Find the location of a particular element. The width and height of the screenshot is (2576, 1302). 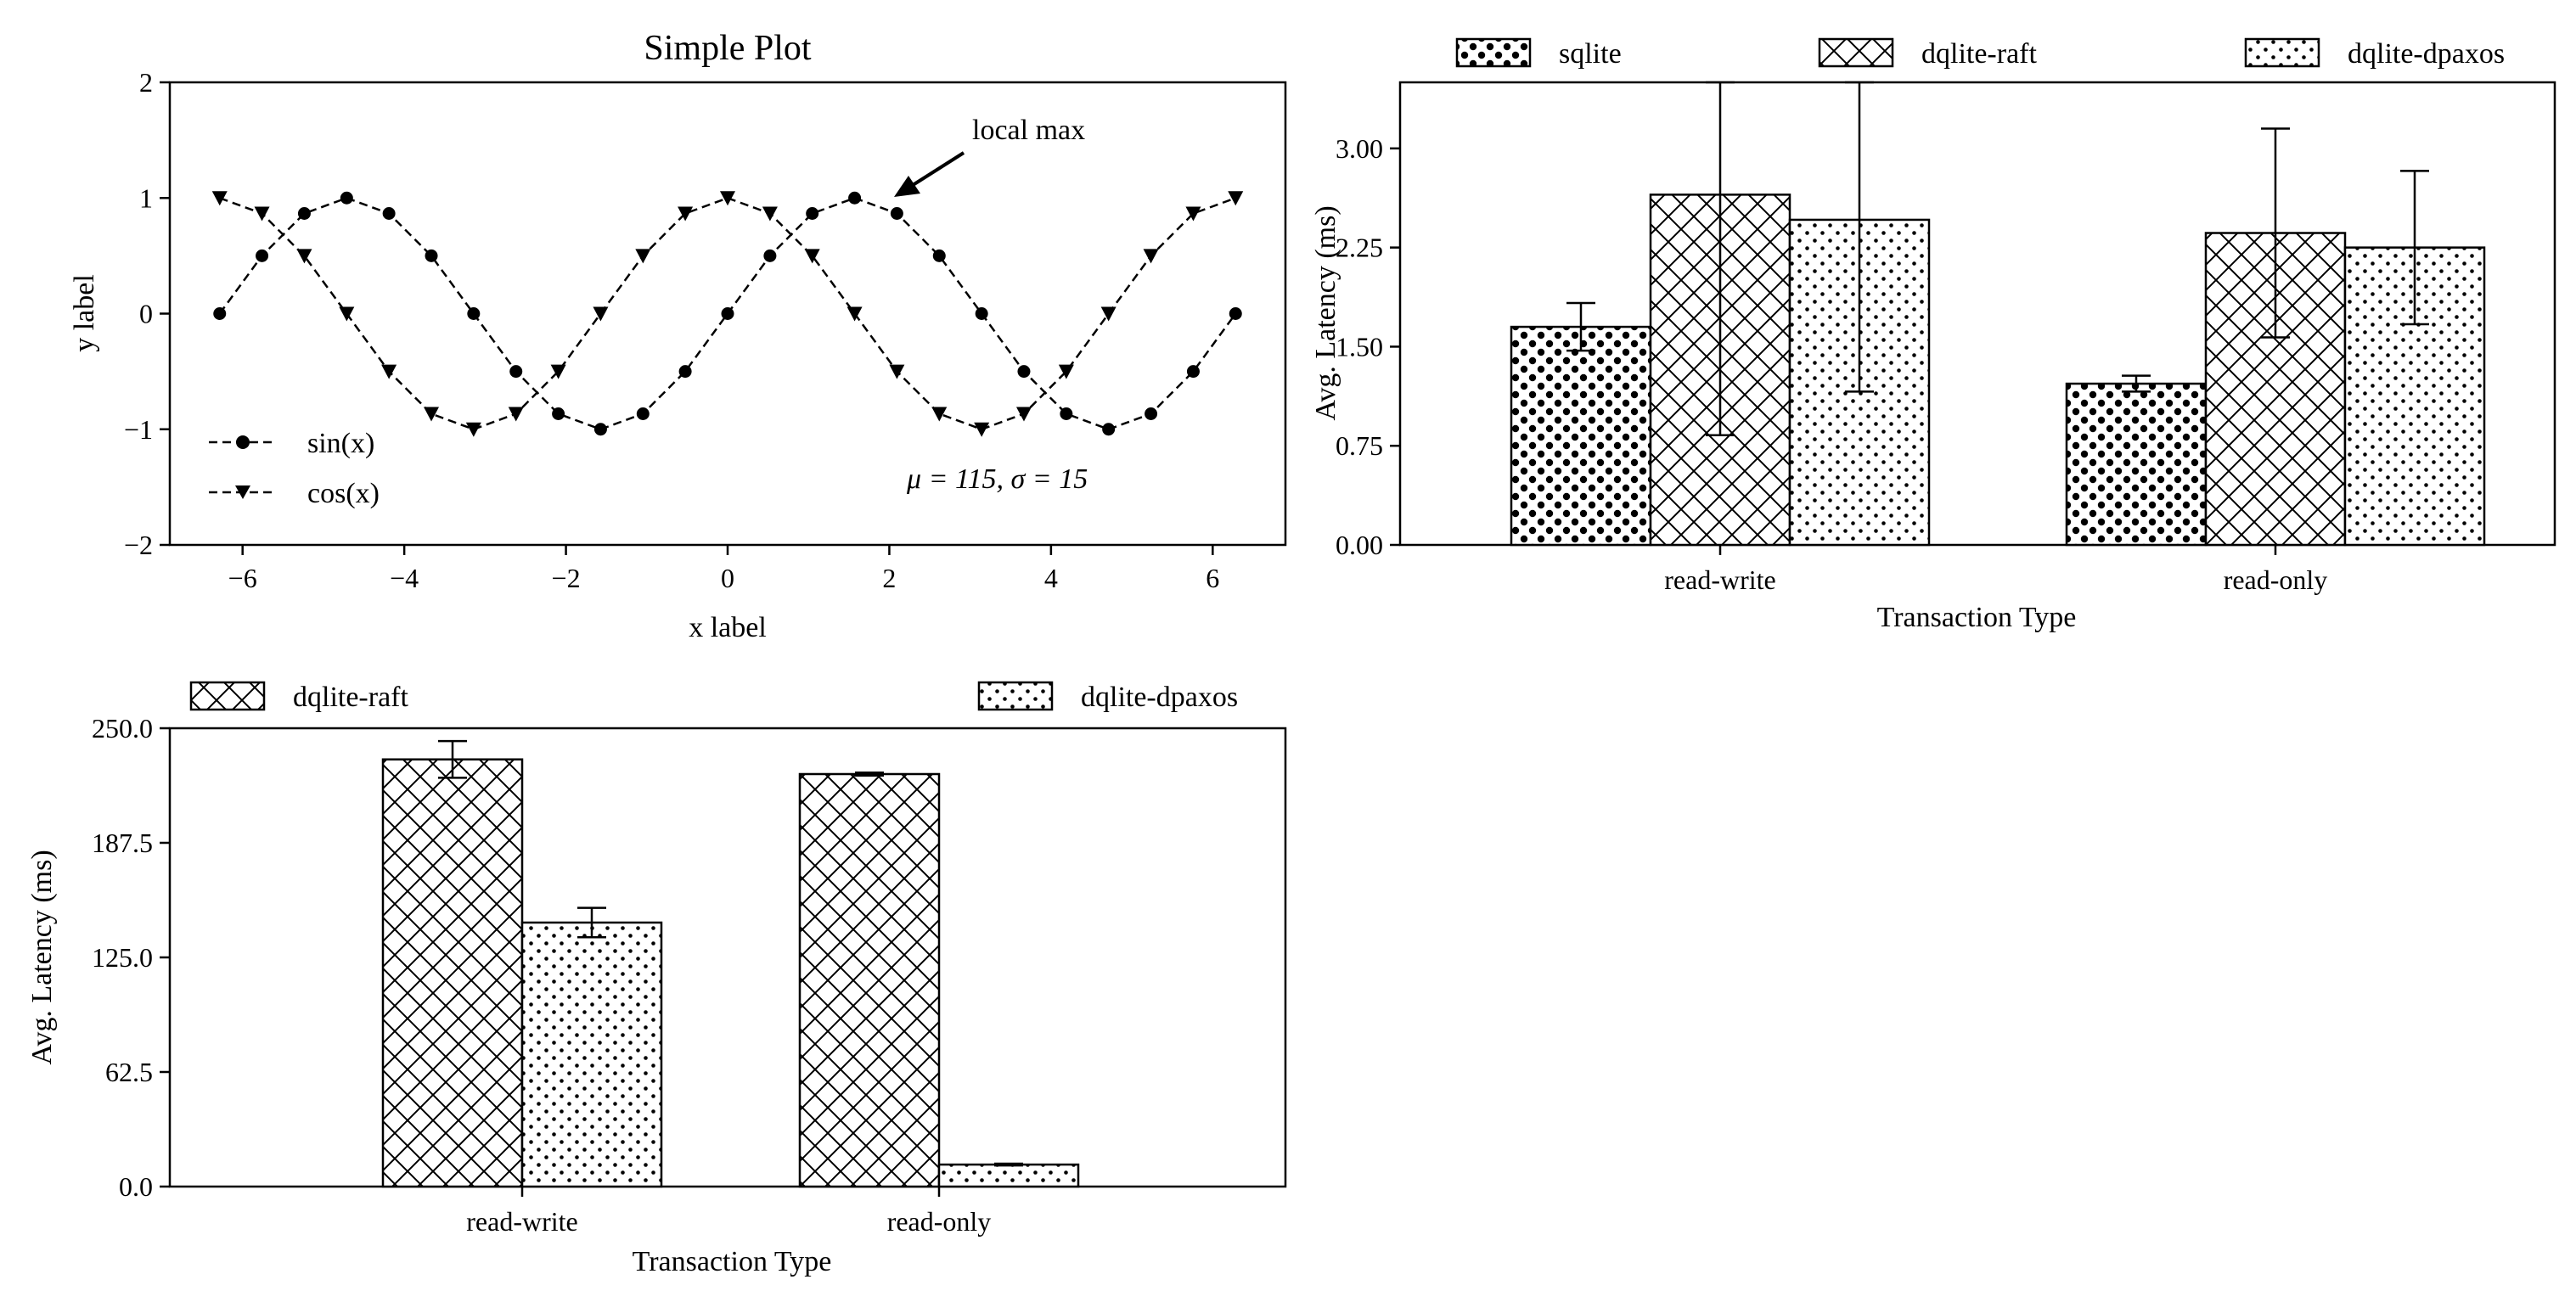

annotation-local-max-text: local max is located at coordinates (1028, 130).